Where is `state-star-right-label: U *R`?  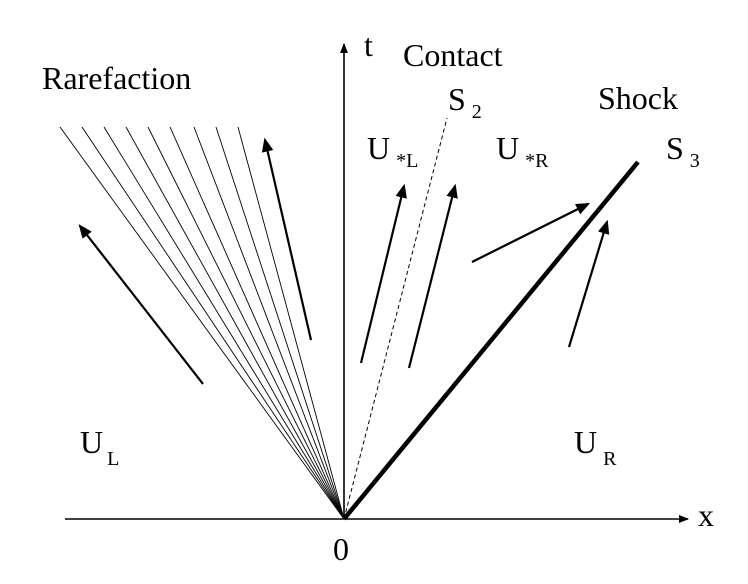 state-star-right-label: U *R is located at coordinates (522, 151).